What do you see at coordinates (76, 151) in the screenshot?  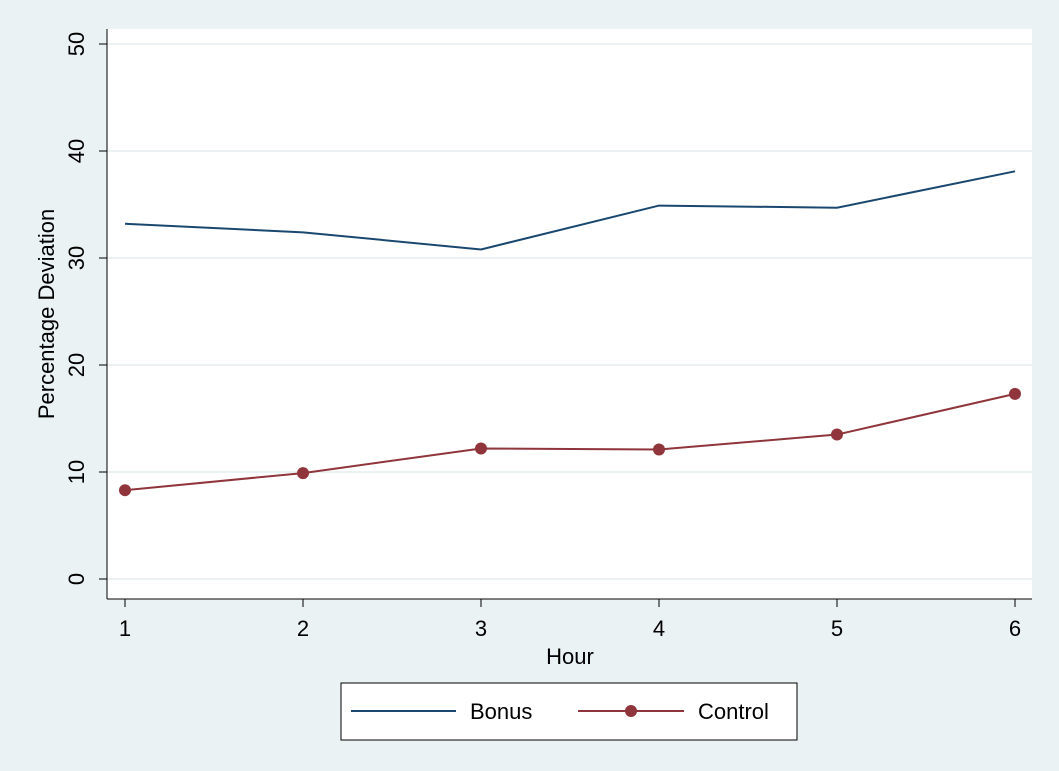 I see `y-tick-label-40: 40` at bounding box center [76, 151].